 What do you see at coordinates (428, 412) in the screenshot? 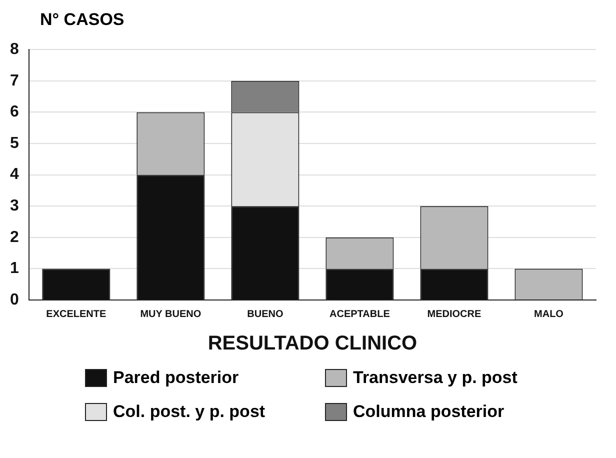
I see `legend-label: Columna posterior` at bounding box center [428, 412].